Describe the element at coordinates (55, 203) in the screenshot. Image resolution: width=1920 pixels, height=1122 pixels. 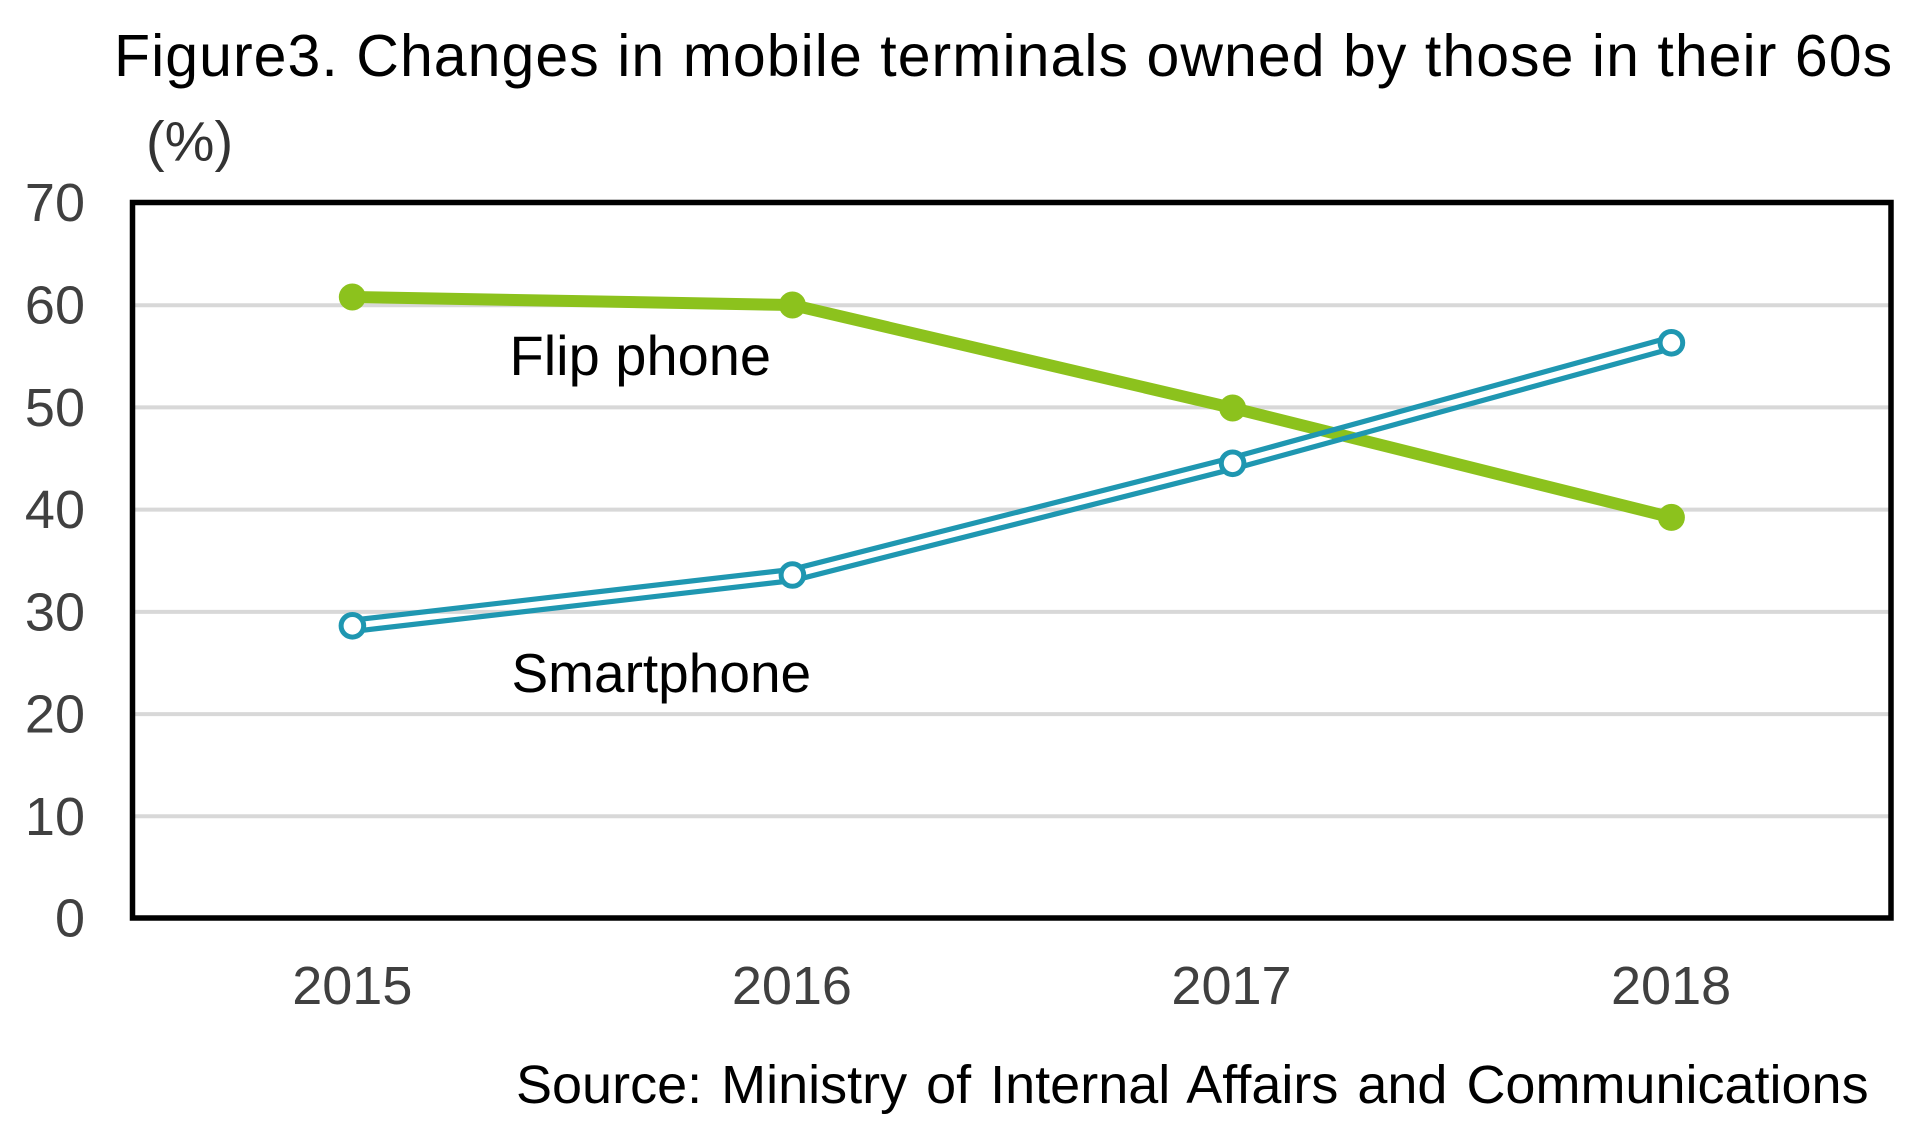
I see `svg-text: 70` at that location.